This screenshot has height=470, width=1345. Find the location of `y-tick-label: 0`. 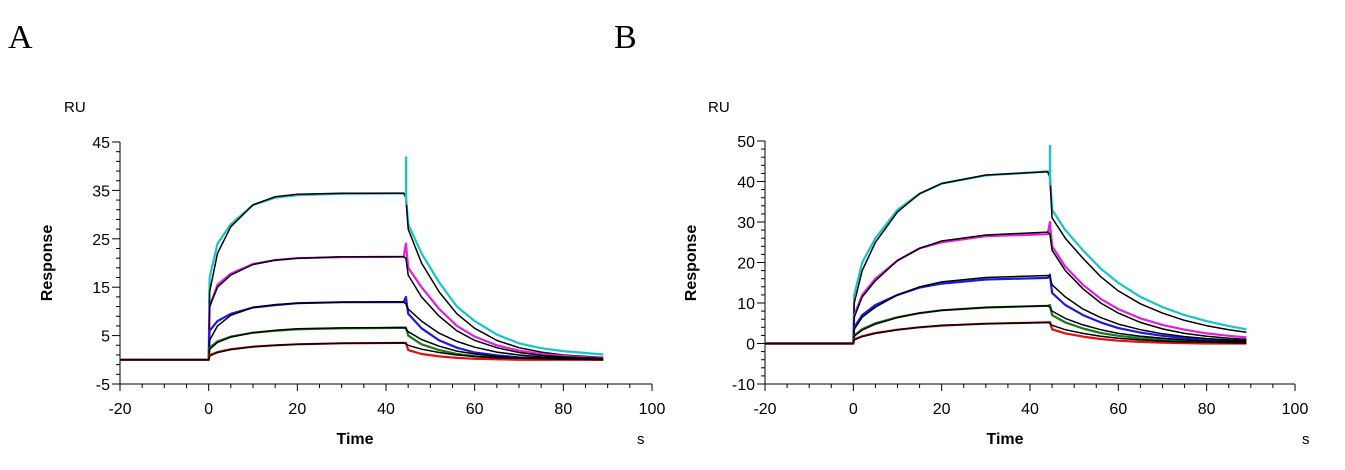

y-tick-label: 0 is located at coordinates (750, 345).